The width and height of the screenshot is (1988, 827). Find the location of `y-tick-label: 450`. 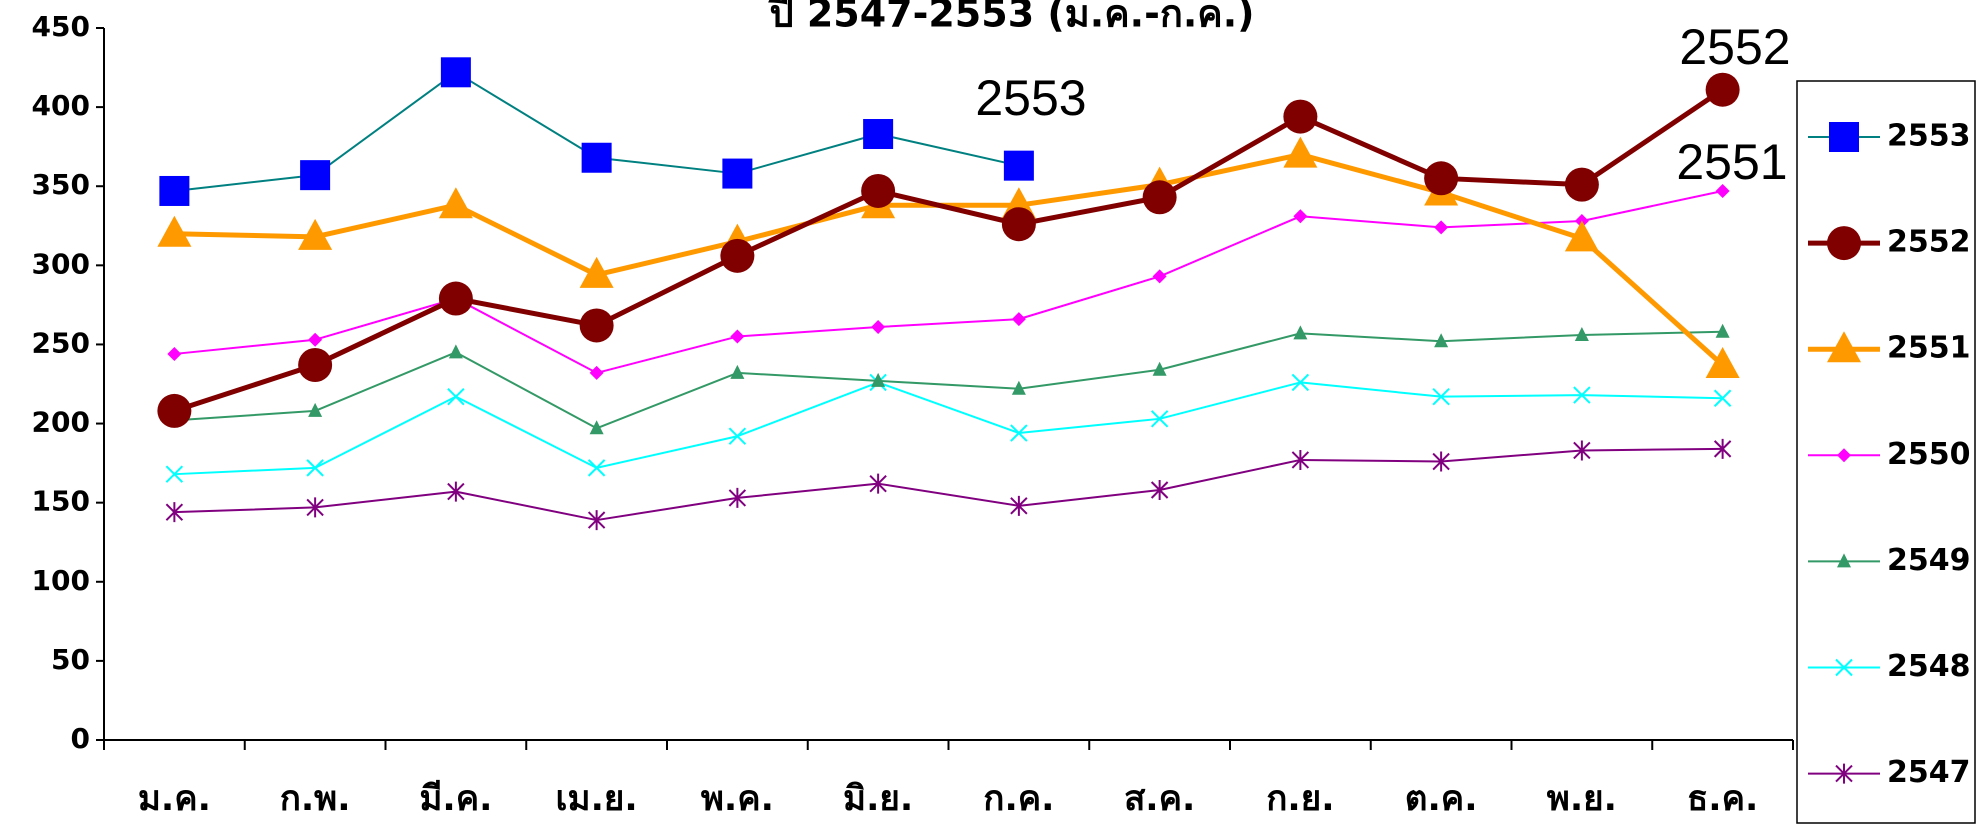

y-tick-label: 450 is located at coordinates (61, 26).